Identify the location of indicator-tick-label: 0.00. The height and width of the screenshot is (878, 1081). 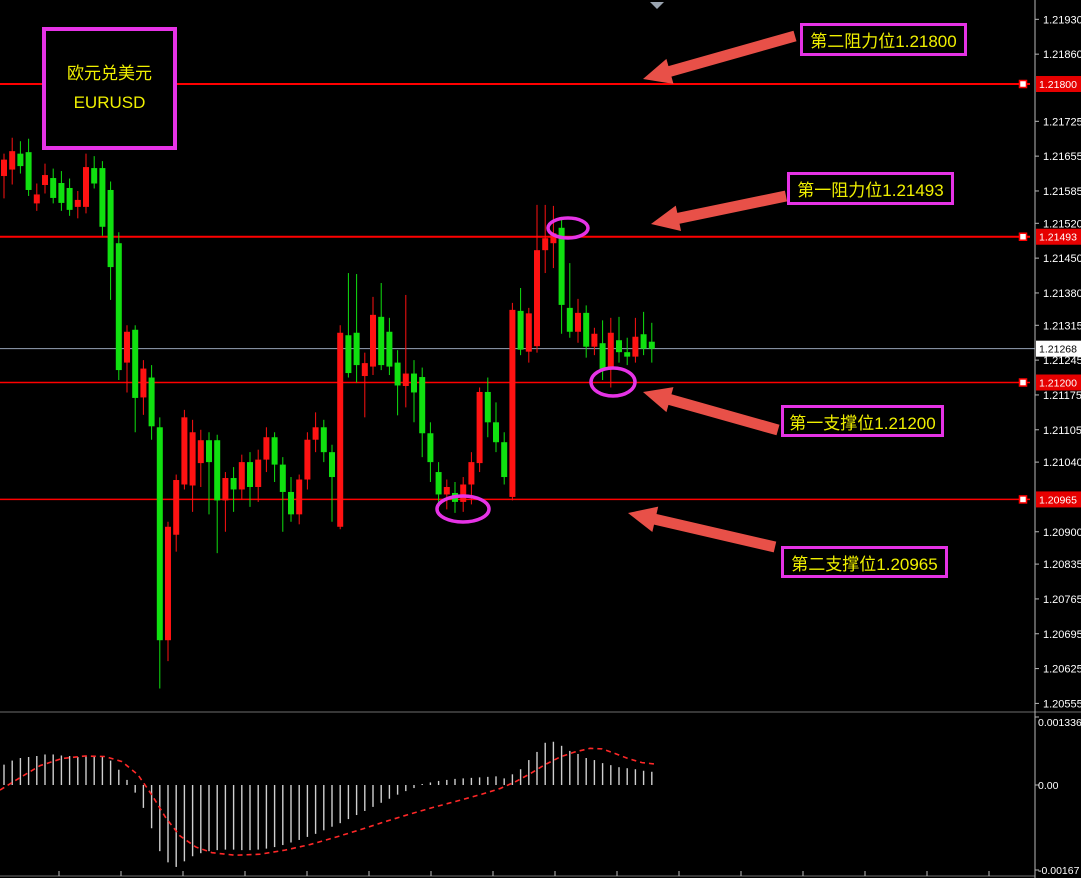
(1048, 786).